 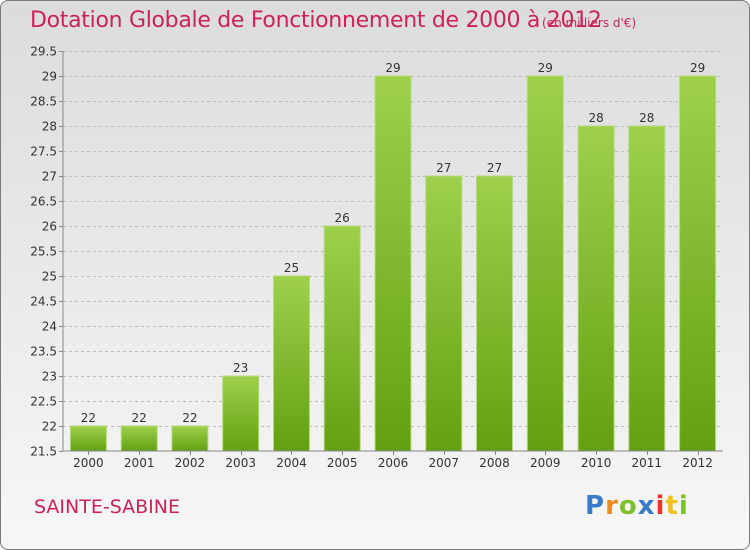 I want to click on x-tick-label: 2012, so click(x=697, y=463).